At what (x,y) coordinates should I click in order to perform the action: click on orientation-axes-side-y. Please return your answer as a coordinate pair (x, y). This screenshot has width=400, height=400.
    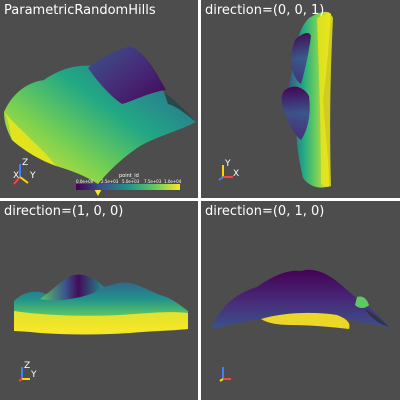
    Looking at the image, I should click on (225, 374).